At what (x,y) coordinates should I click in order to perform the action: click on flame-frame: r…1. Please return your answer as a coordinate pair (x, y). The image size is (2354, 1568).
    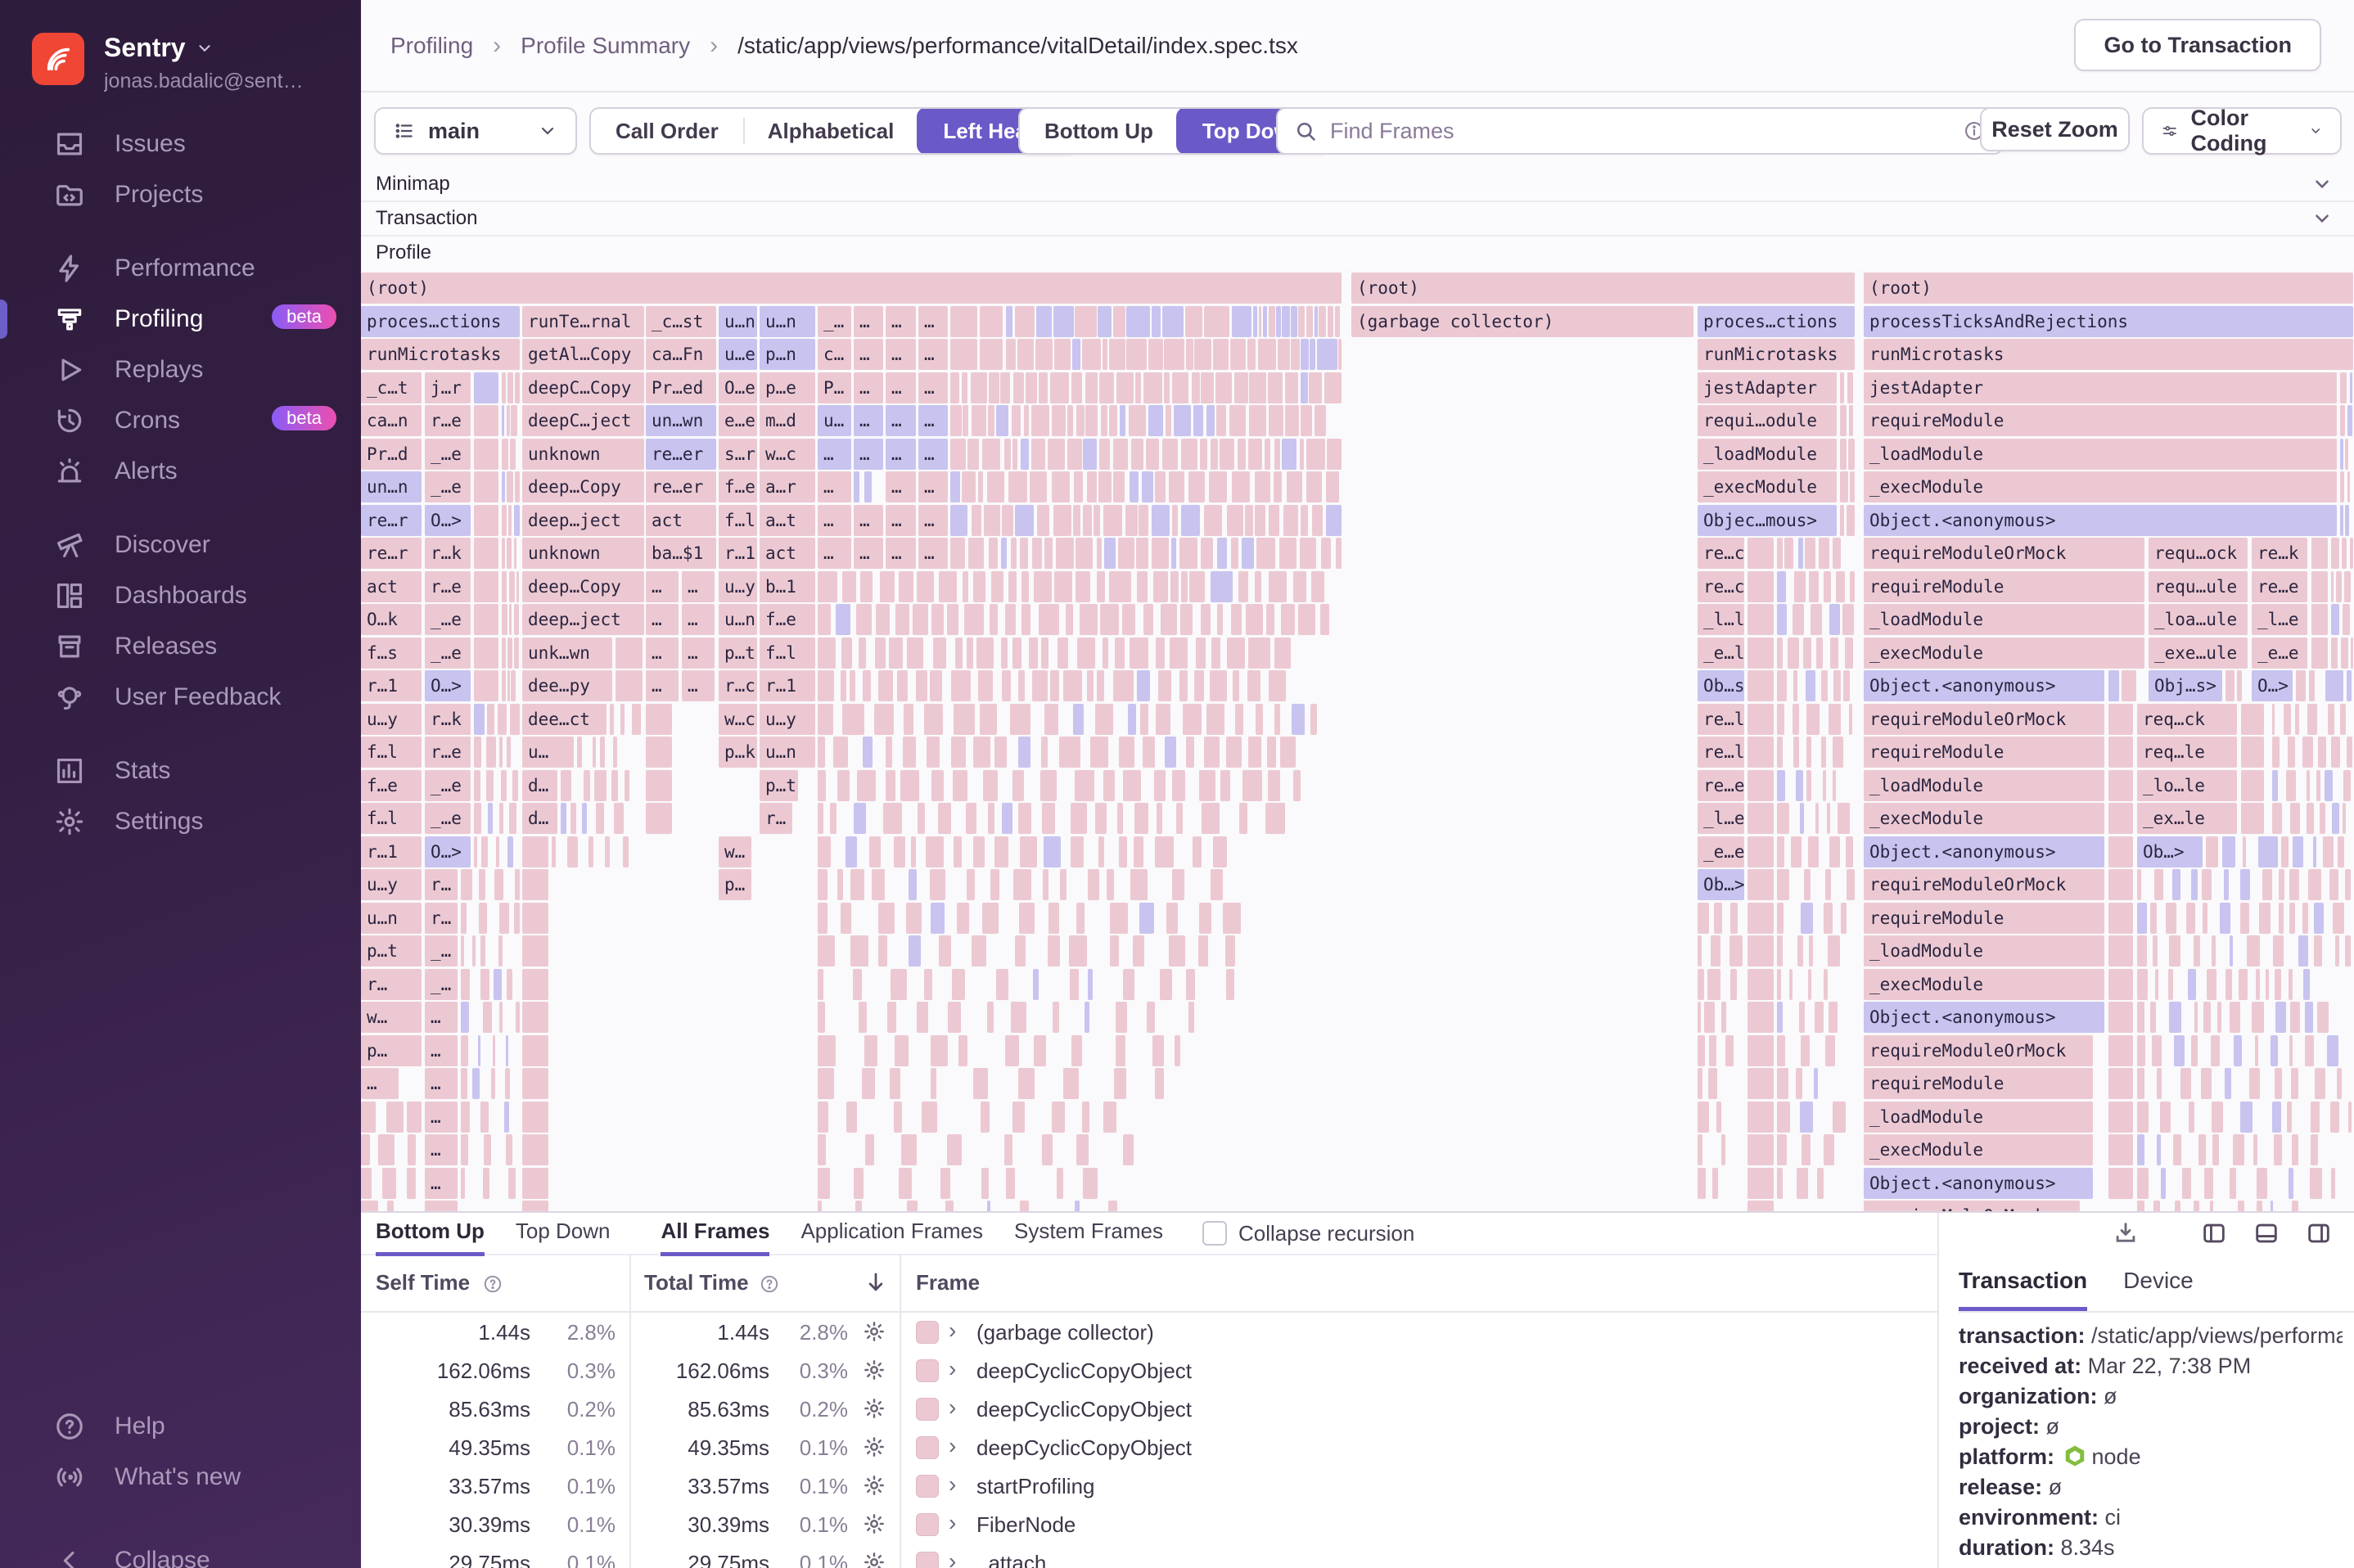
    Looking at the image, I should click on (391, 851).